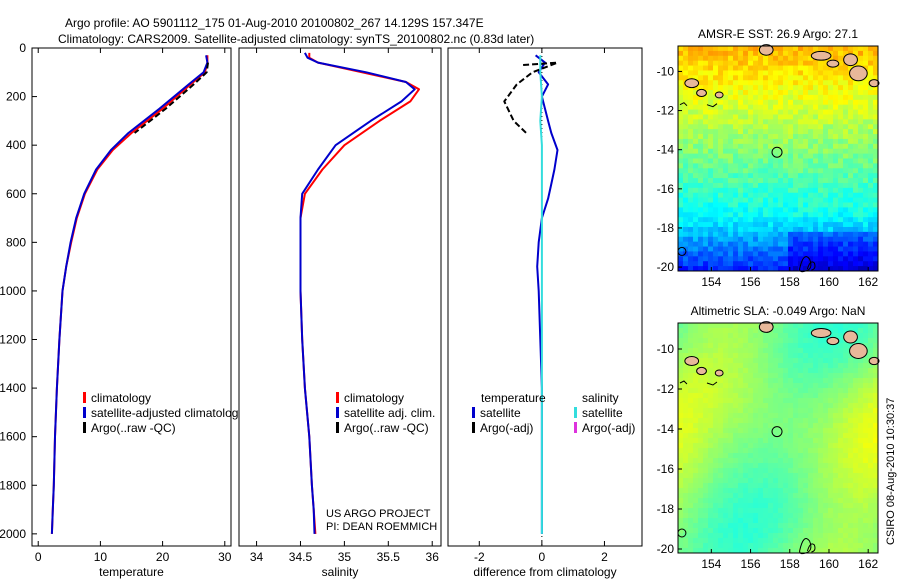 The width and height of the screenshot is (900, 580). What do you see at coordinates (790, 564) in the screenshot?
I see `x-tick-label: 158` at bounding box center [790, 564].